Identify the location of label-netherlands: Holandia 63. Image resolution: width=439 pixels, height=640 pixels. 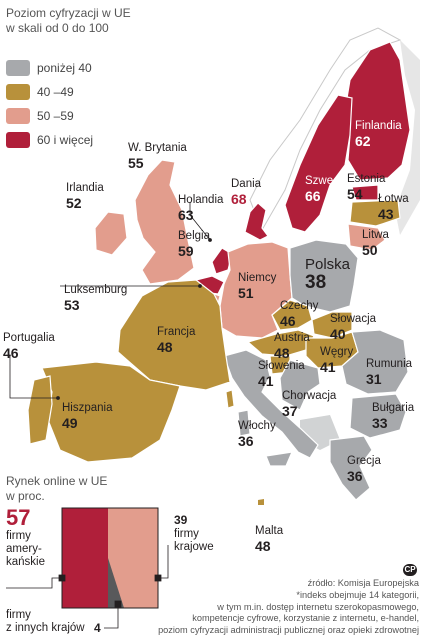
(201, 208).